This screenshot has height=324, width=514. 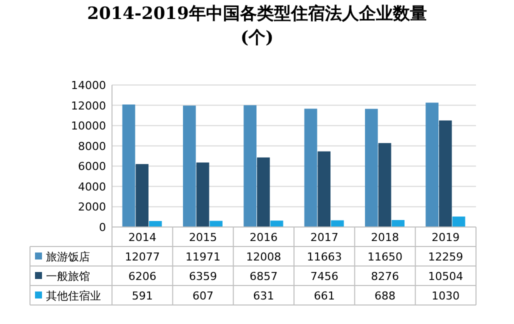 What do you see at coordinates (324, 237) in the screenshot?
I see `x-tick-label: 2017` at bounding box center [324, 237].